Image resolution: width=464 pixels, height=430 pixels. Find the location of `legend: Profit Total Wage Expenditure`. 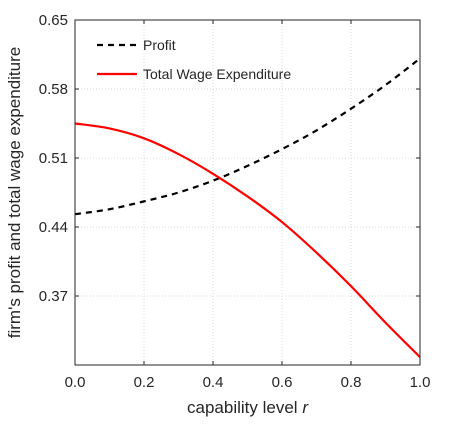

legend: Profit Total Wage Expenditure is located at coordinates (194, 59).